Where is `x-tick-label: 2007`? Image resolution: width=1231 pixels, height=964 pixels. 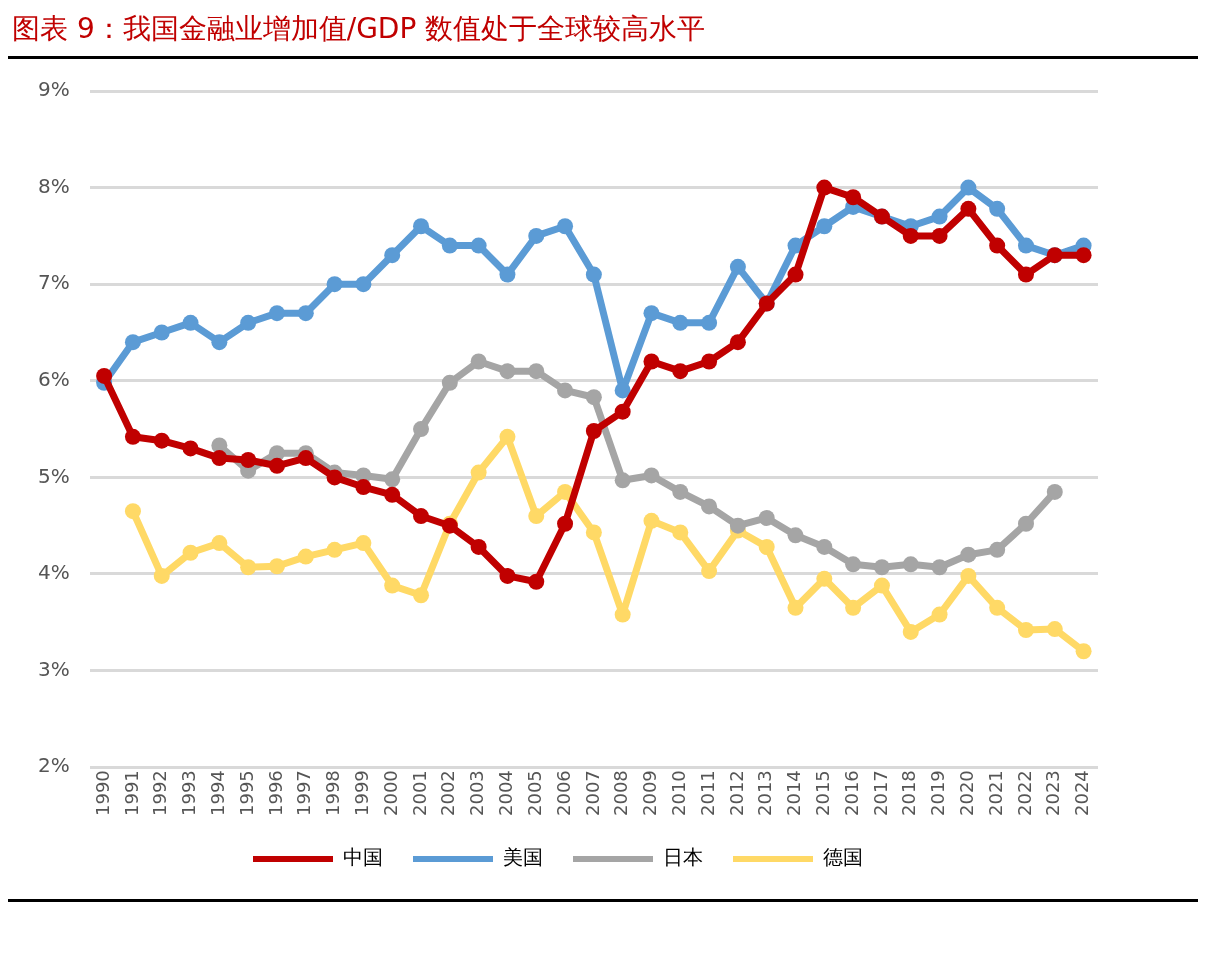 x-tick-label: 2007 is located at coordinates (592, 793).